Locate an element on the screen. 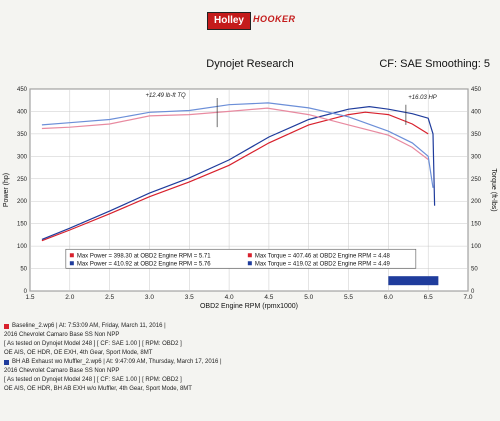 The image size is (500, 421). x-tick-label: 4.0 is located at coordinates (229, 297).